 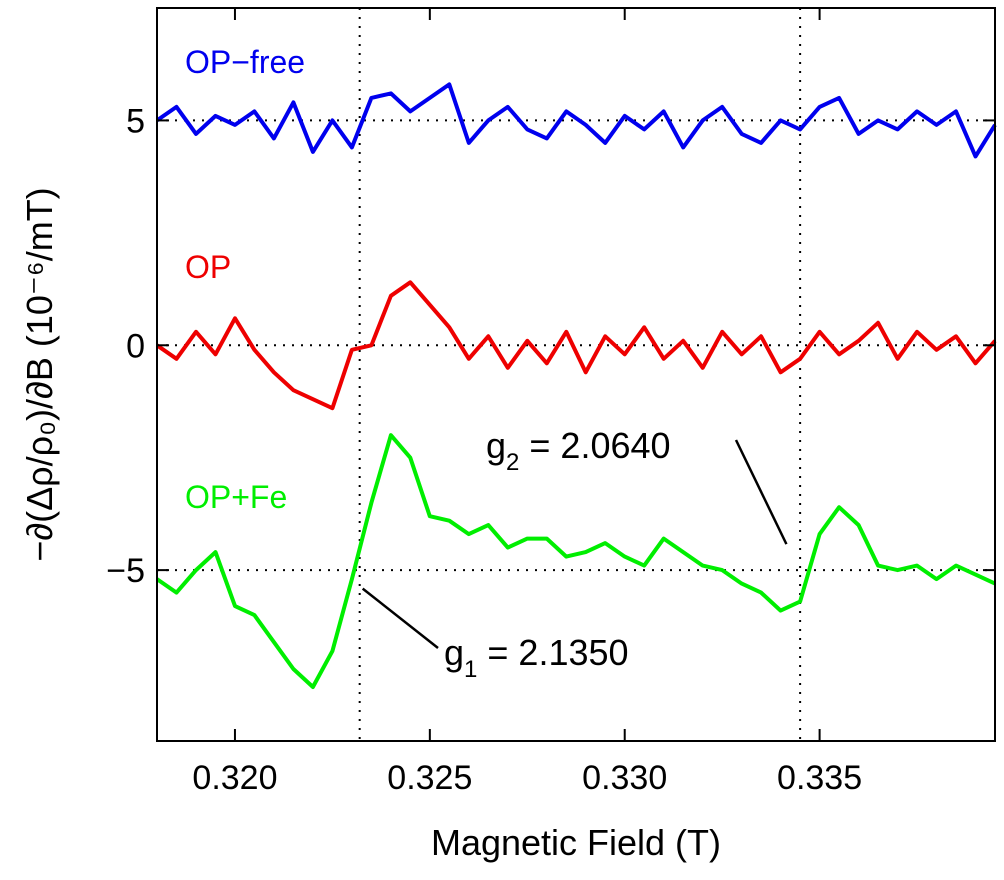 What do you see at coordinates (470, 669) in the screenshot?
I see `annotation-sub-0: 1` at bounding box center [470, 669].